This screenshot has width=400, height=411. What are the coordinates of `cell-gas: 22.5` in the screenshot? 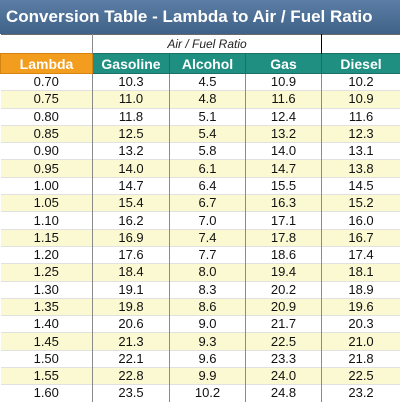 It's located at (283, 341).